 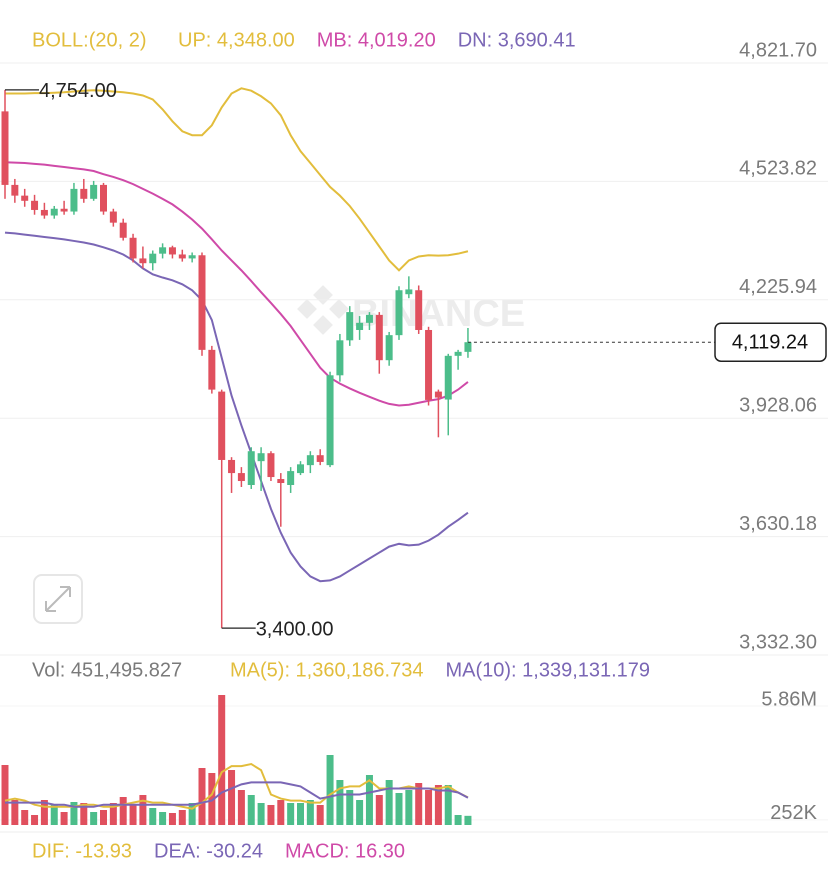 What do you see at coordinates (778, 50) in the screenshot?
I see `y-tick-label: 4,821.70` at bounding box center [778, 50].